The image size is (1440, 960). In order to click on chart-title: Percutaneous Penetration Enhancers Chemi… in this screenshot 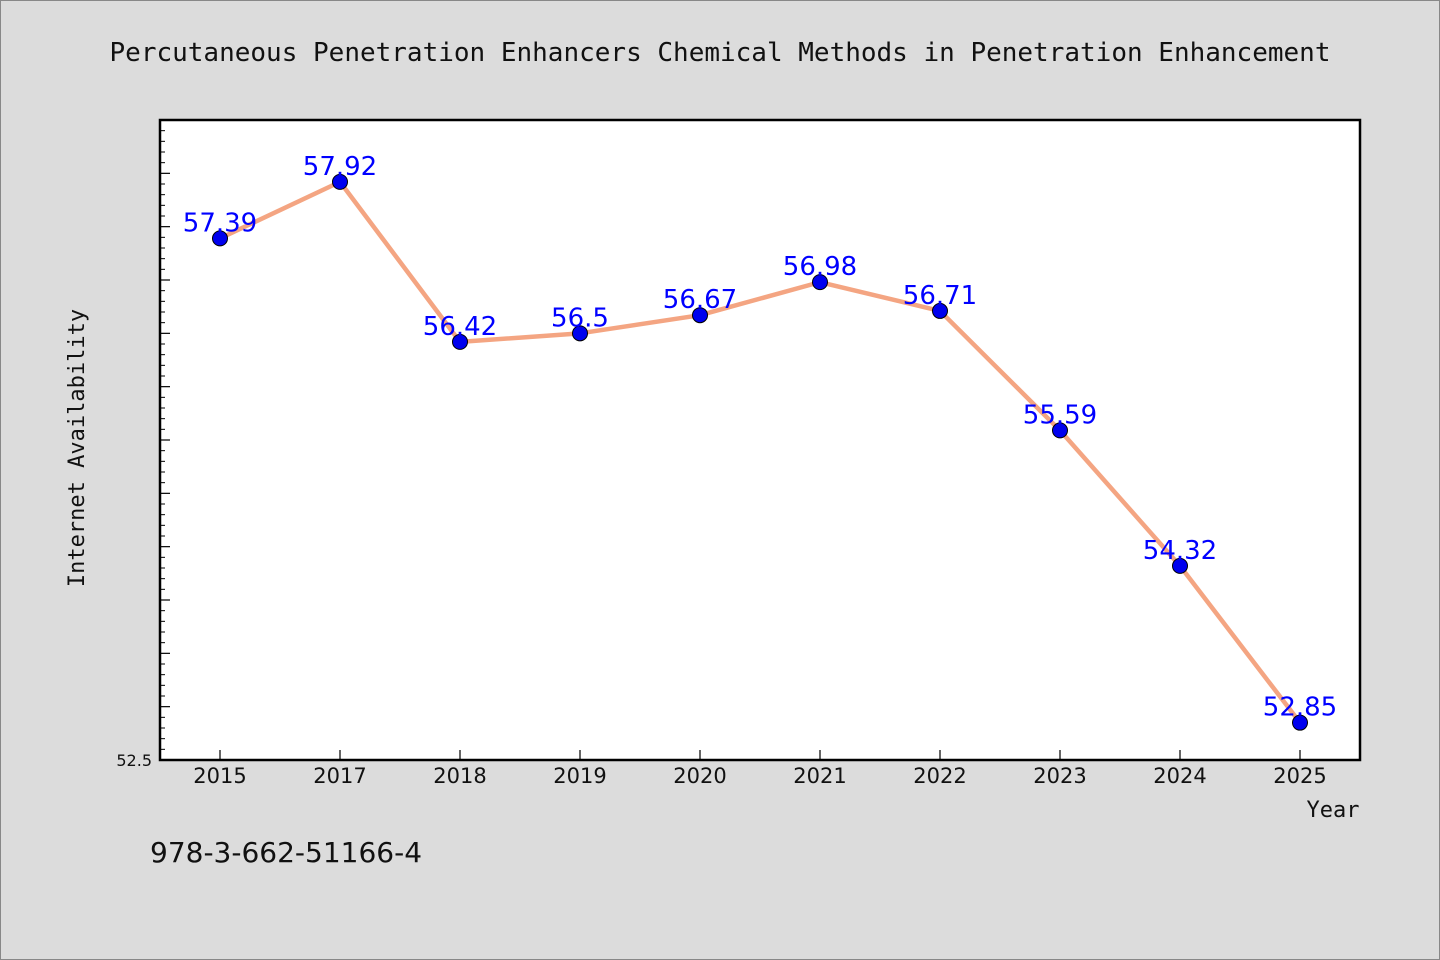, I will do `click(720, 53)`.